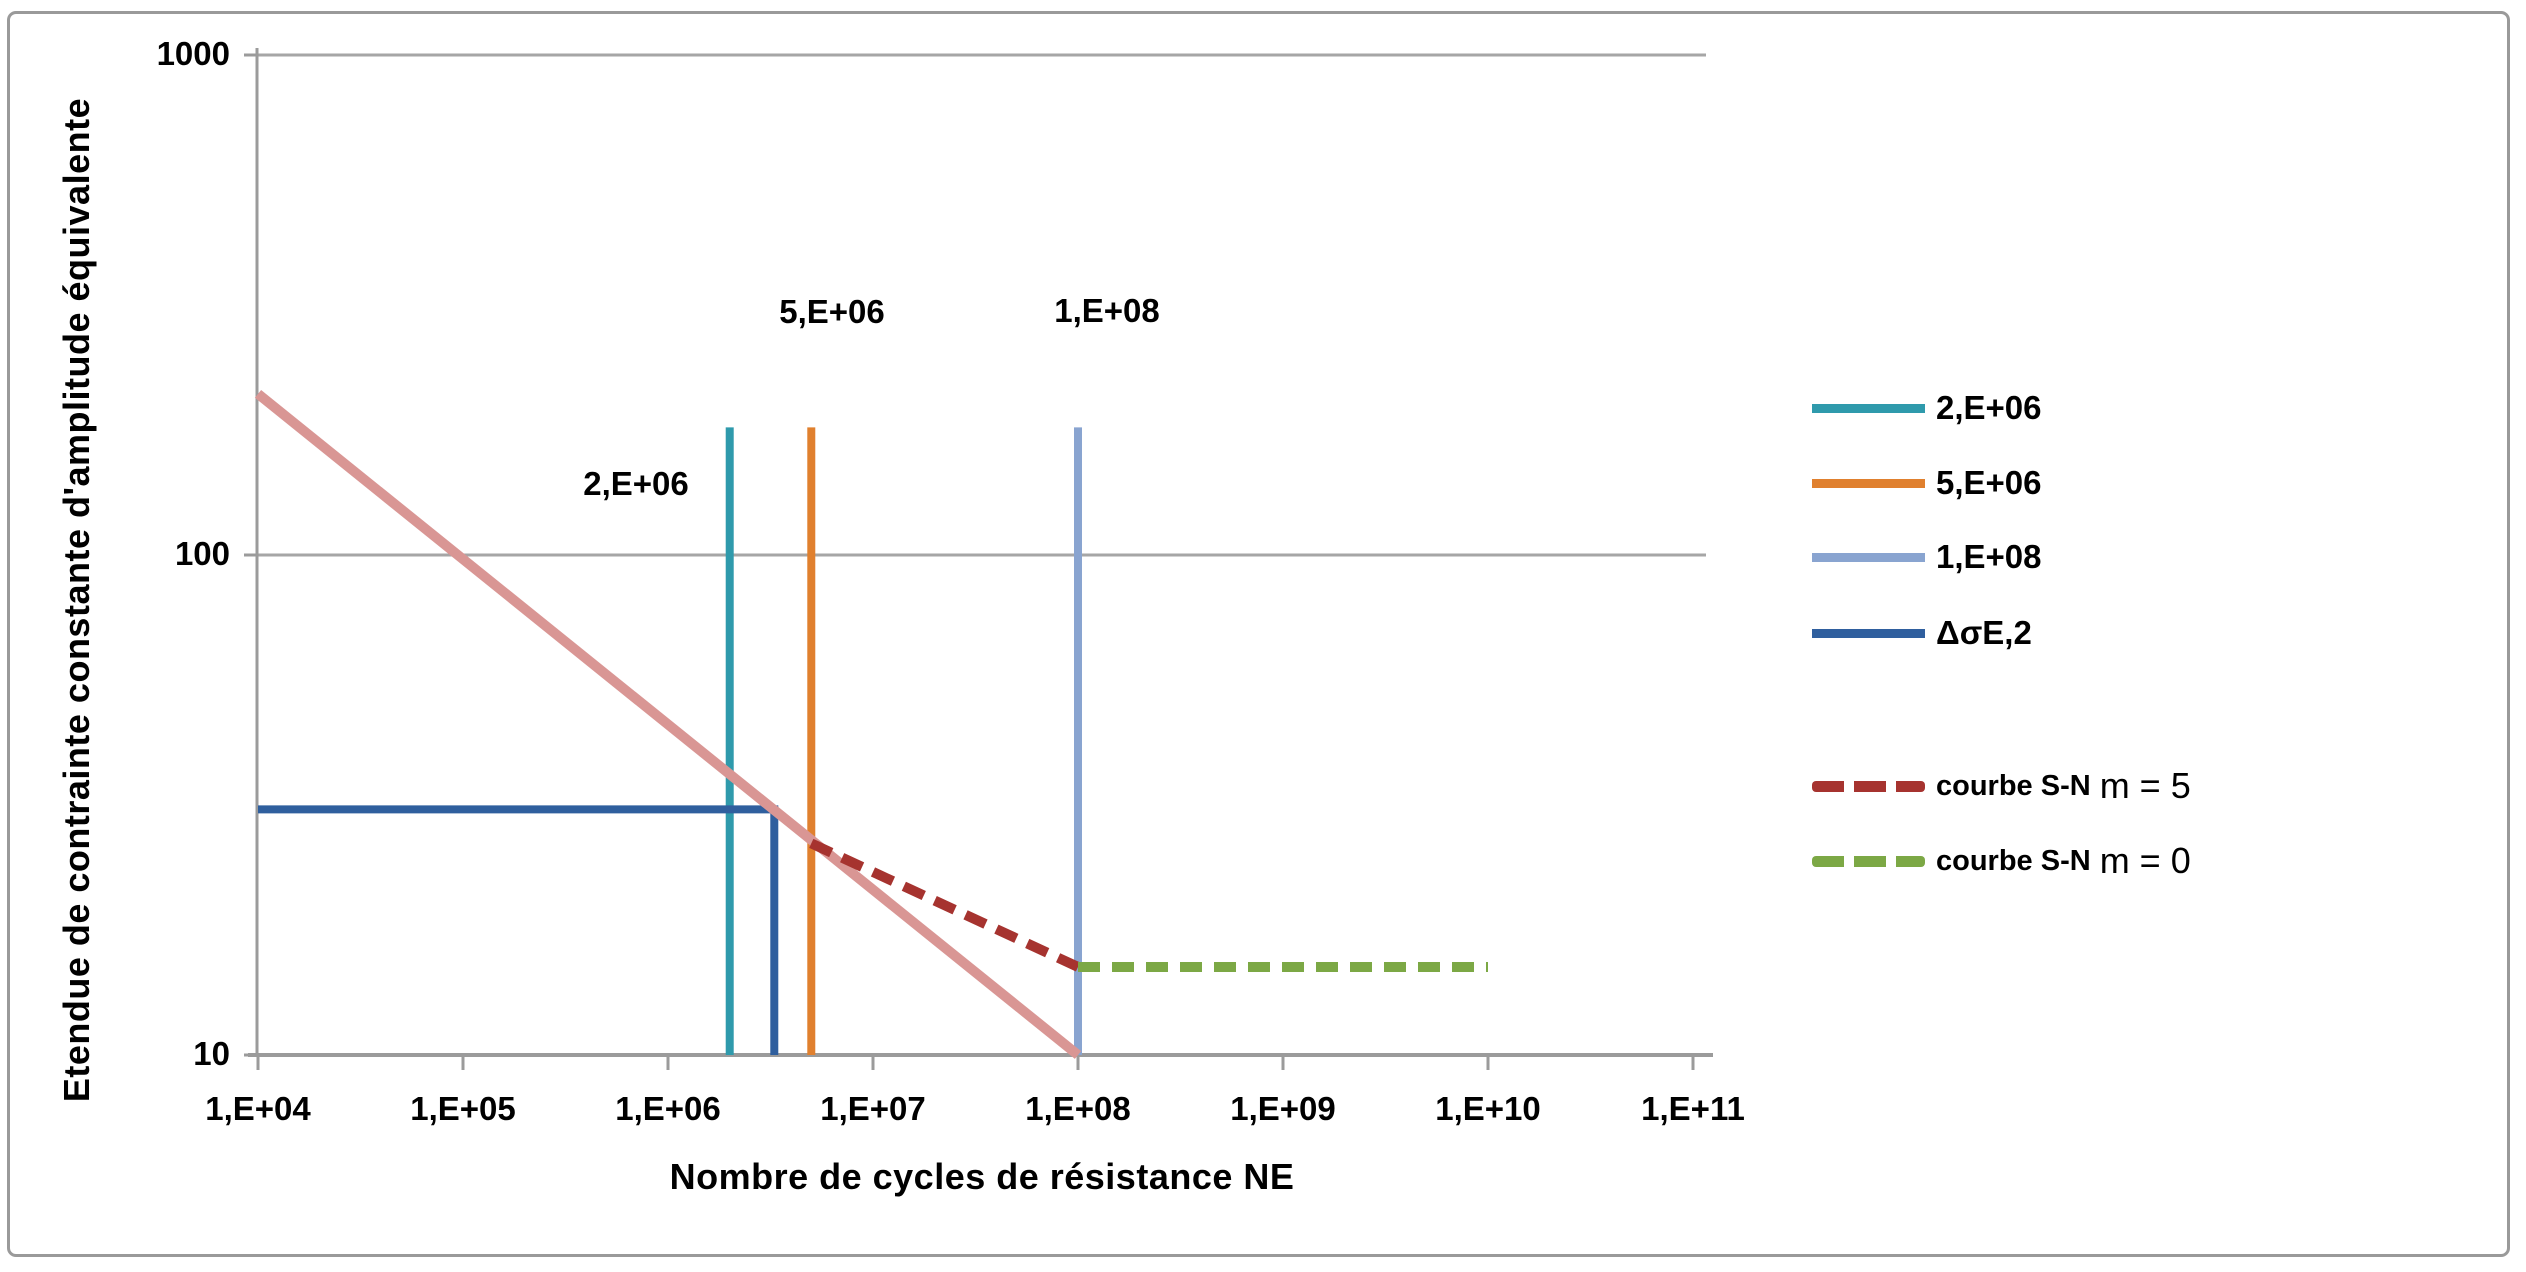  I want to click on legend-label-1e8: 1,E+08, so click(1989, 556).